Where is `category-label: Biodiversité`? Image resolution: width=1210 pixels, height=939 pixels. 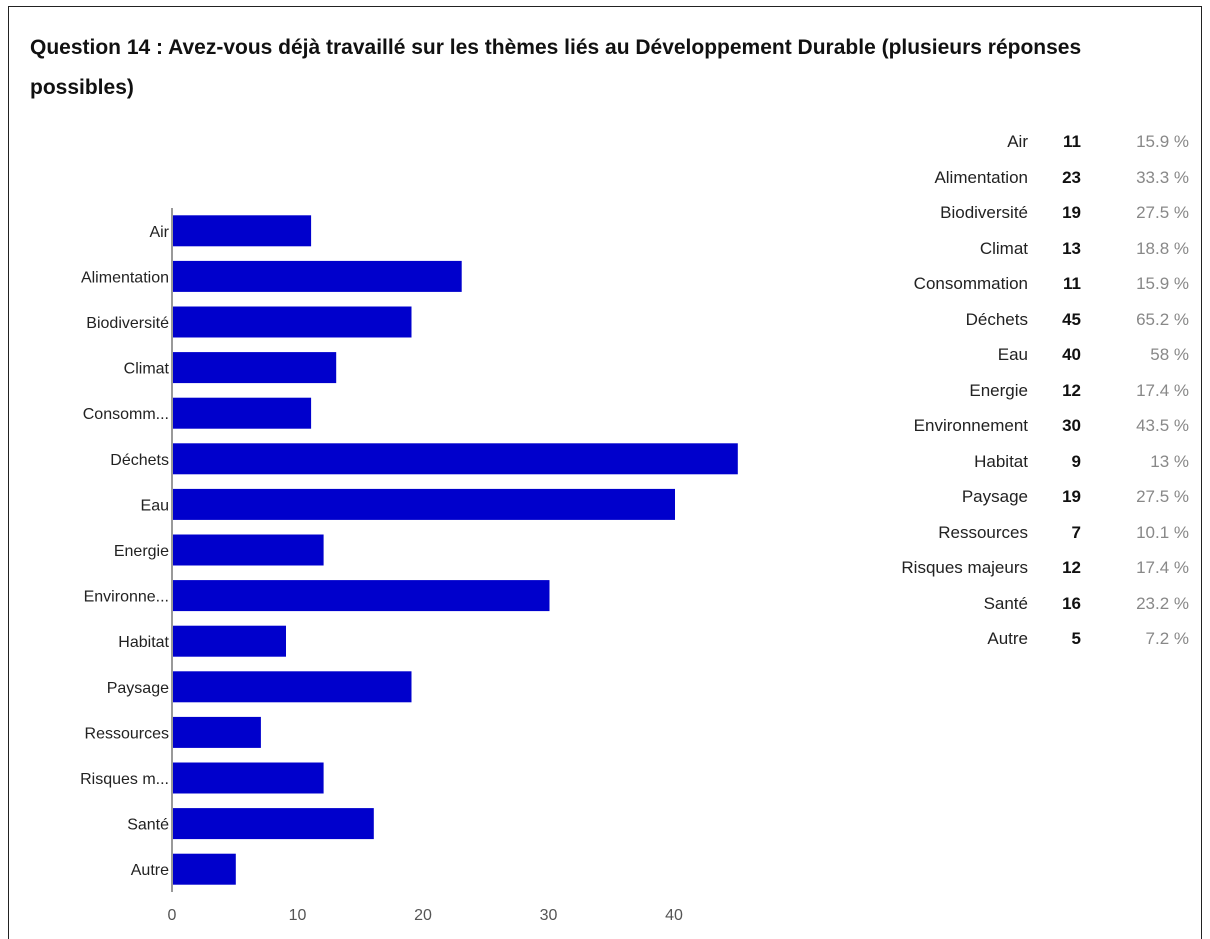
category-label: Biodiversité is located at coordinates (127, 323).